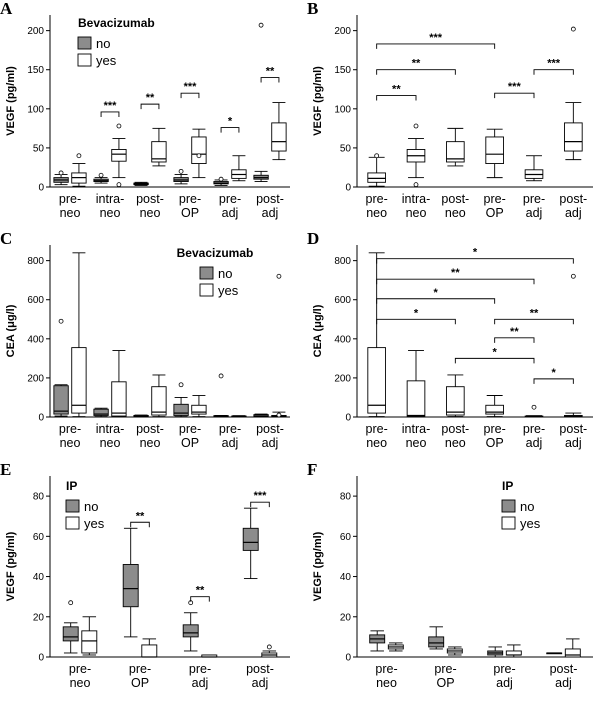  I want to click on panel-a-category-label-part: intra-, so click(110, 199).